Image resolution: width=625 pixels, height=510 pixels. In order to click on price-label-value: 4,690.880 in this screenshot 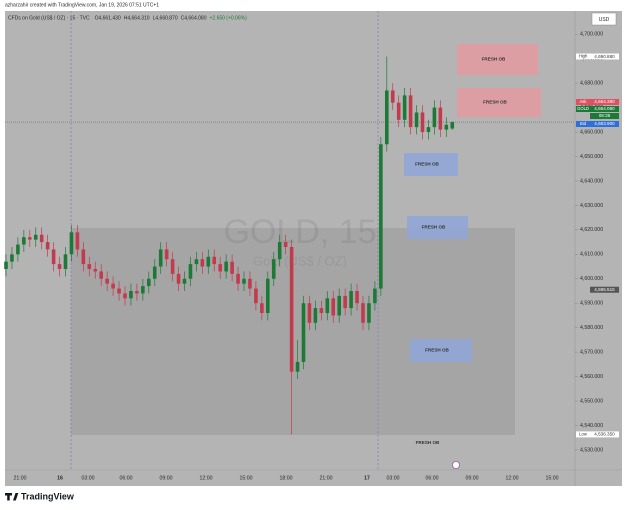, I will do `click(604, 56)`.